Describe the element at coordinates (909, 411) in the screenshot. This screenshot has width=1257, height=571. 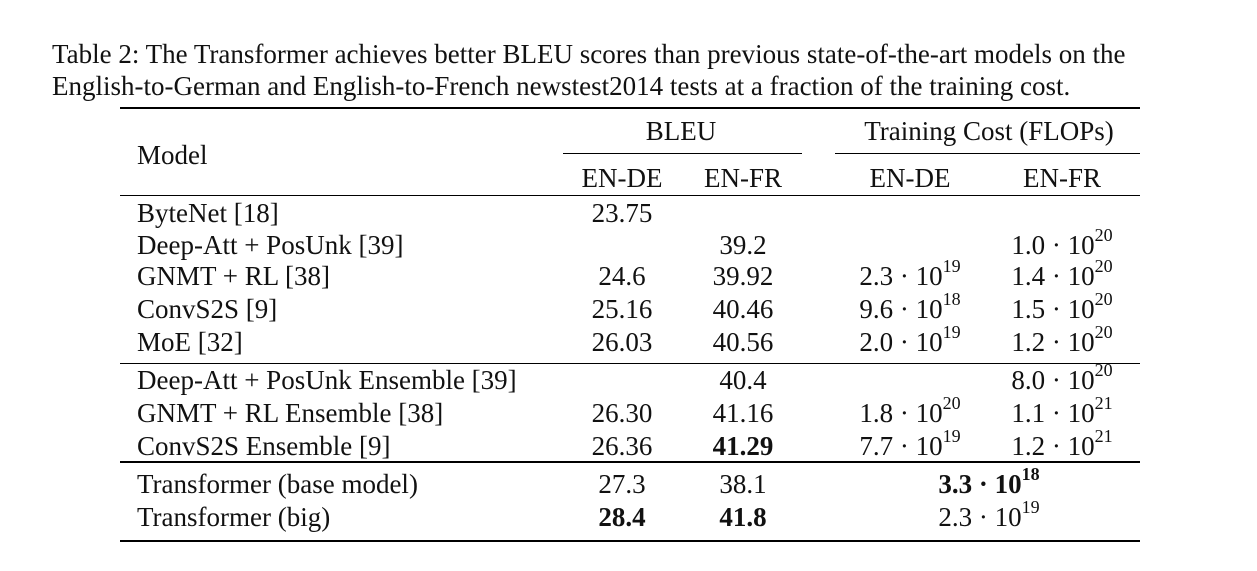
I see `cost-en-de: 1.8 · 10²⁰` at that location.